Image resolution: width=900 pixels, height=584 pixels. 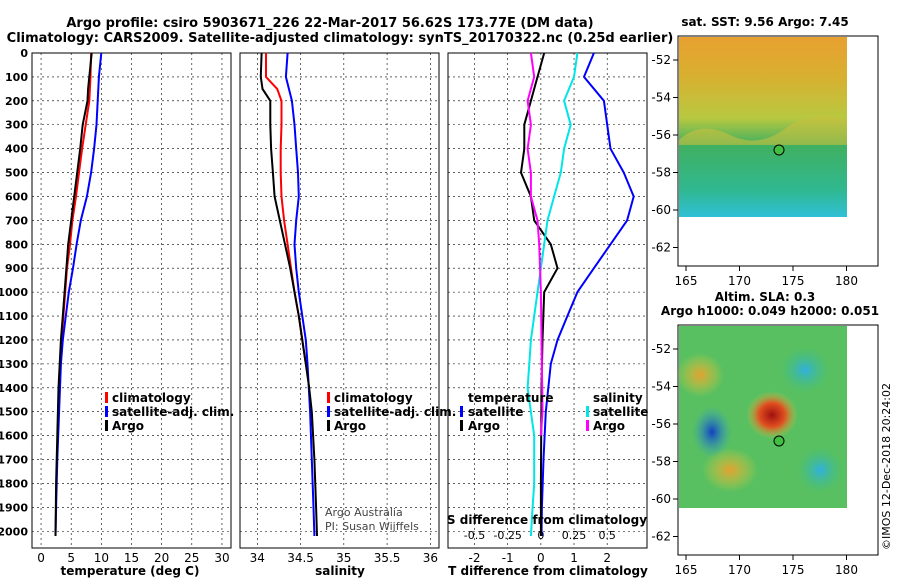 What do you see at coordinates (343, 558) in the screenshot?
I see `x-tick-label: 35` at bounding box center [343, 558].